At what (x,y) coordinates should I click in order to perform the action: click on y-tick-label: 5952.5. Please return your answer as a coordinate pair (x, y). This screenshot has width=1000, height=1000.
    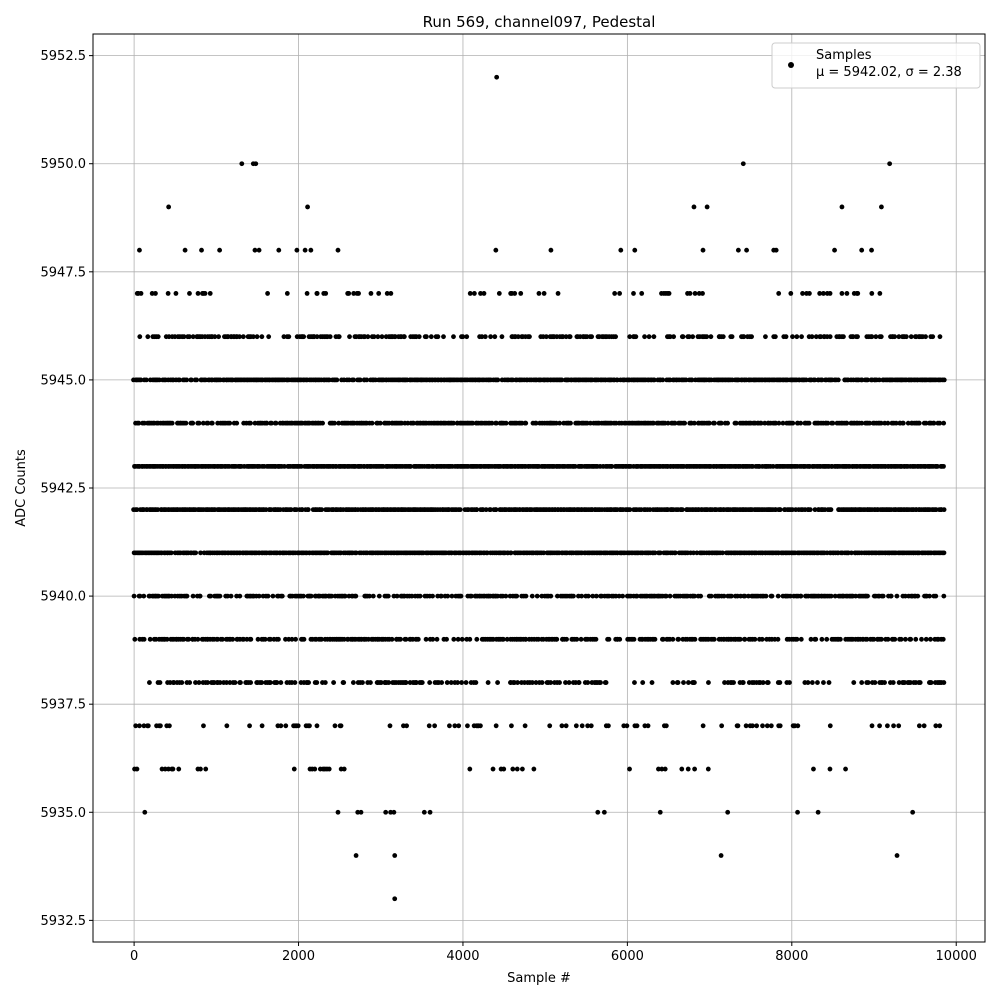
    Looking at the image, I should click on (64, 56).